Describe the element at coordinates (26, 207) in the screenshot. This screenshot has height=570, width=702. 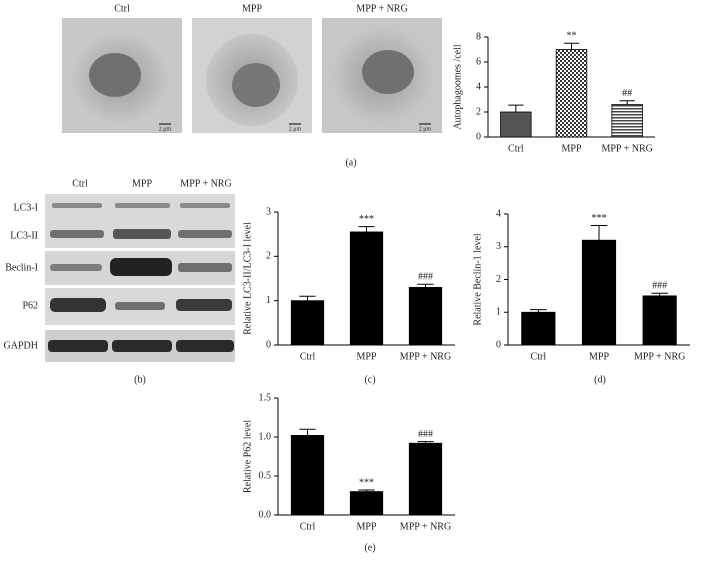
I see `blot-row: LC3-I` at that location.